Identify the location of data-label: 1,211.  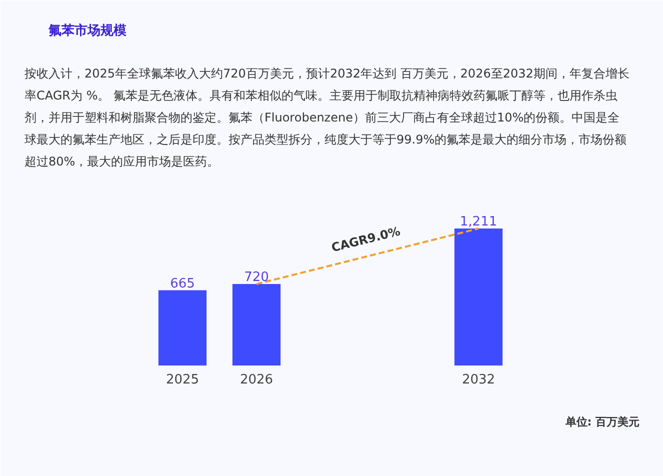
(479, 222).